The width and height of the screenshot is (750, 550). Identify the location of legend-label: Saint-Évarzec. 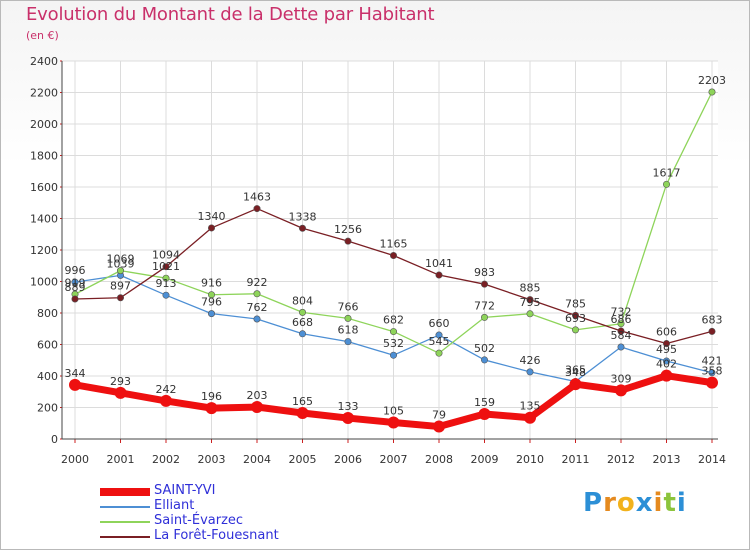
(199, 520).